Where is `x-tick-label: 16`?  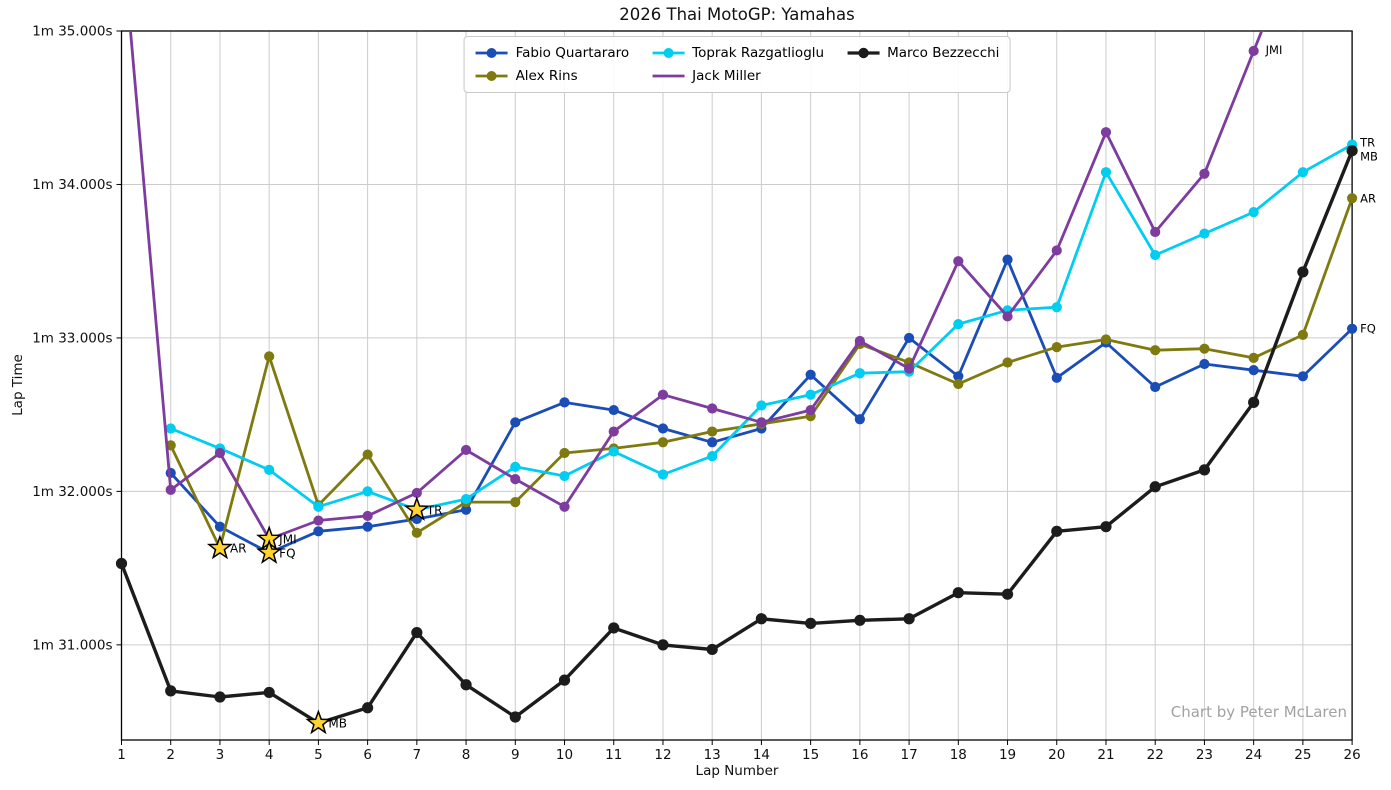
x-tick-label: 16 is located at coordinates (859, 755).